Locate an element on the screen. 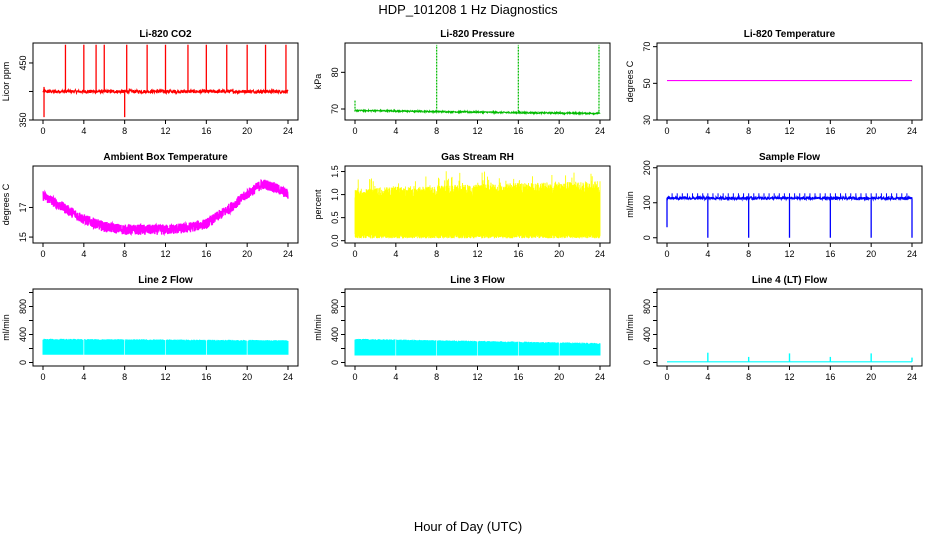  chart-panel: Line 2 Flow ml/min 0 4 8 12 16 20 24 0 400 800 is located at coordinates (150, 328).